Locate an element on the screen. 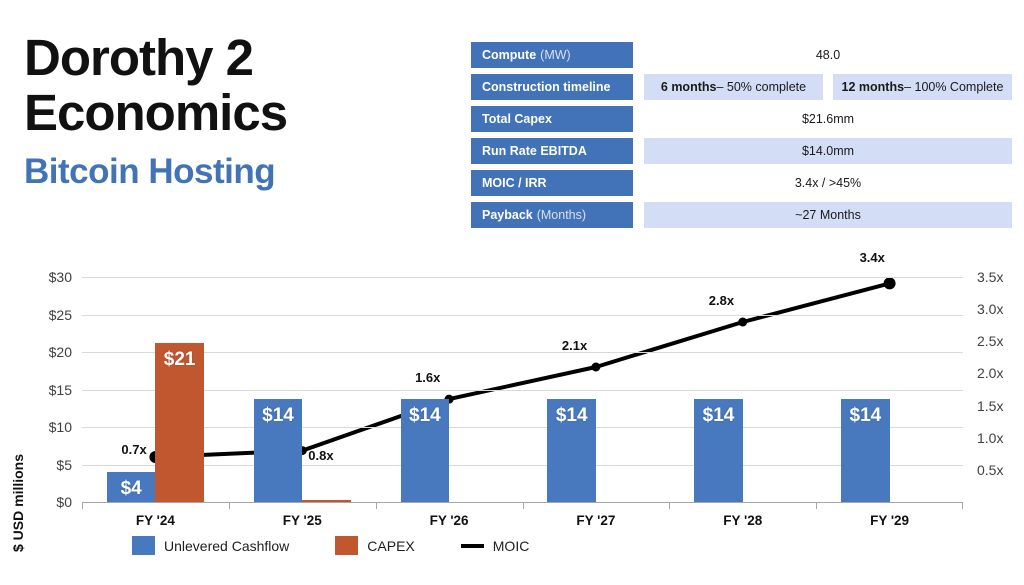  y2-axis-tick-label: 1.5x is located at coordinates (990, 405).